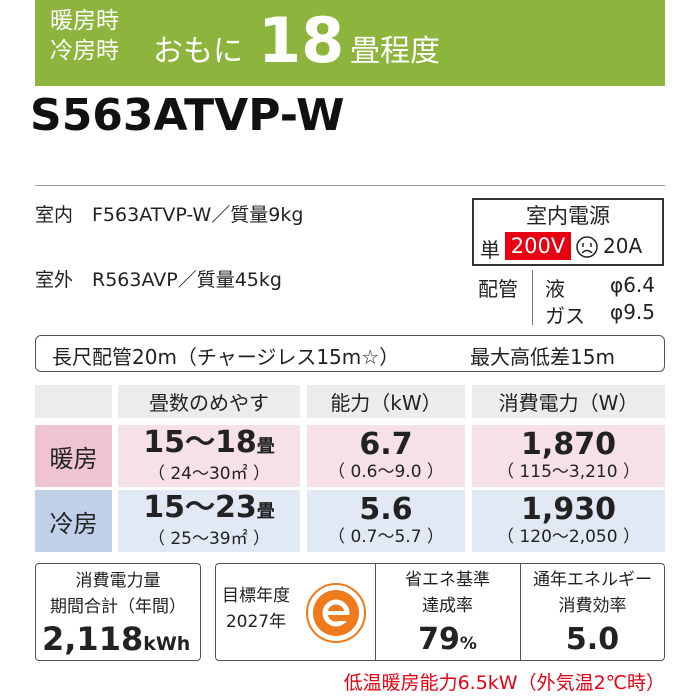  Describe the element at coordinates (447, 580) in the screenshot. I see `achievement-label-line: 省エネ基準` at that location.